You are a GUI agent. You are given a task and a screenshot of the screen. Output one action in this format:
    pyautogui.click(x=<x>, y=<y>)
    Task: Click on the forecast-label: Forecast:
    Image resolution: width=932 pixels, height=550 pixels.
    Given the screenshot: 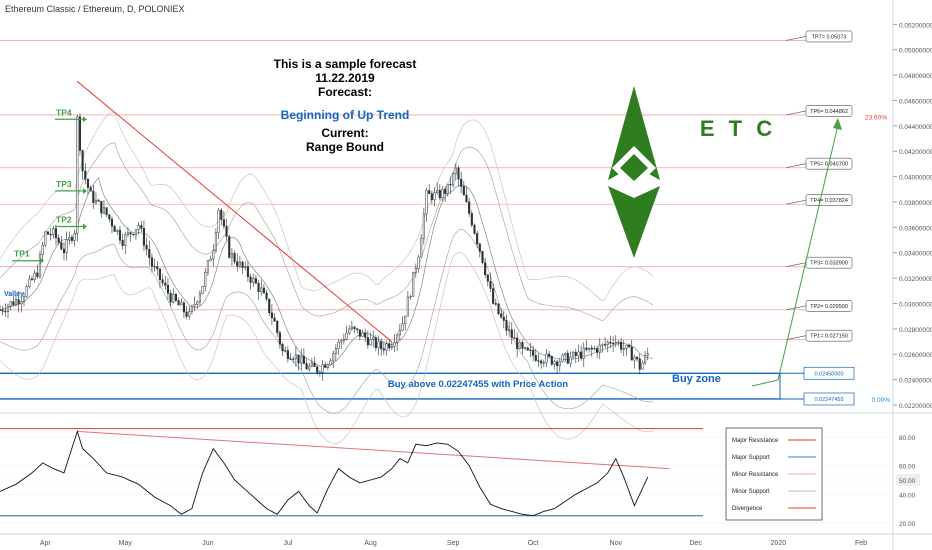 What is the action you would take?
    pyautogui.click(x=345, y=92)
    